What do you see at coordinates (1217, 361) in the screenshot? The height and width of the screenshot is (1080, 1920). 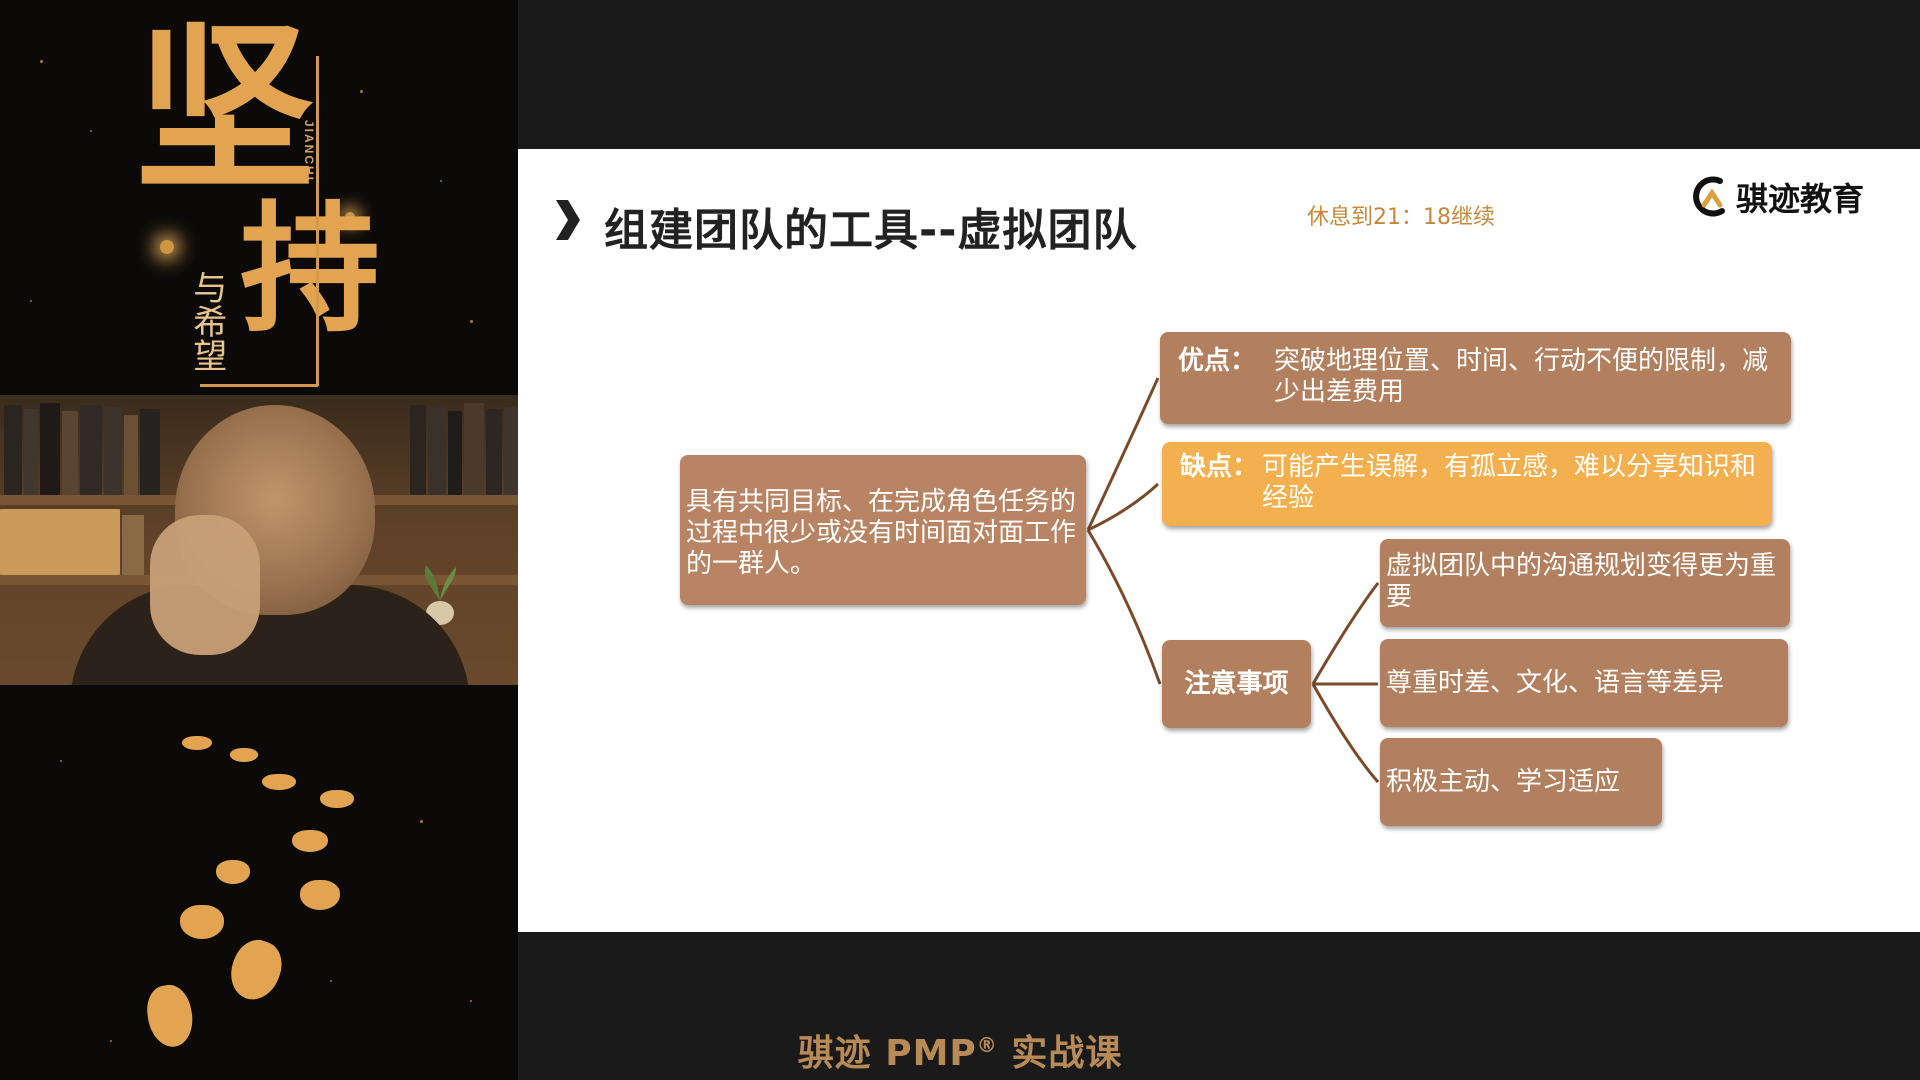 I see `pros-label: 优点：` at bounding box center [1217, 361].